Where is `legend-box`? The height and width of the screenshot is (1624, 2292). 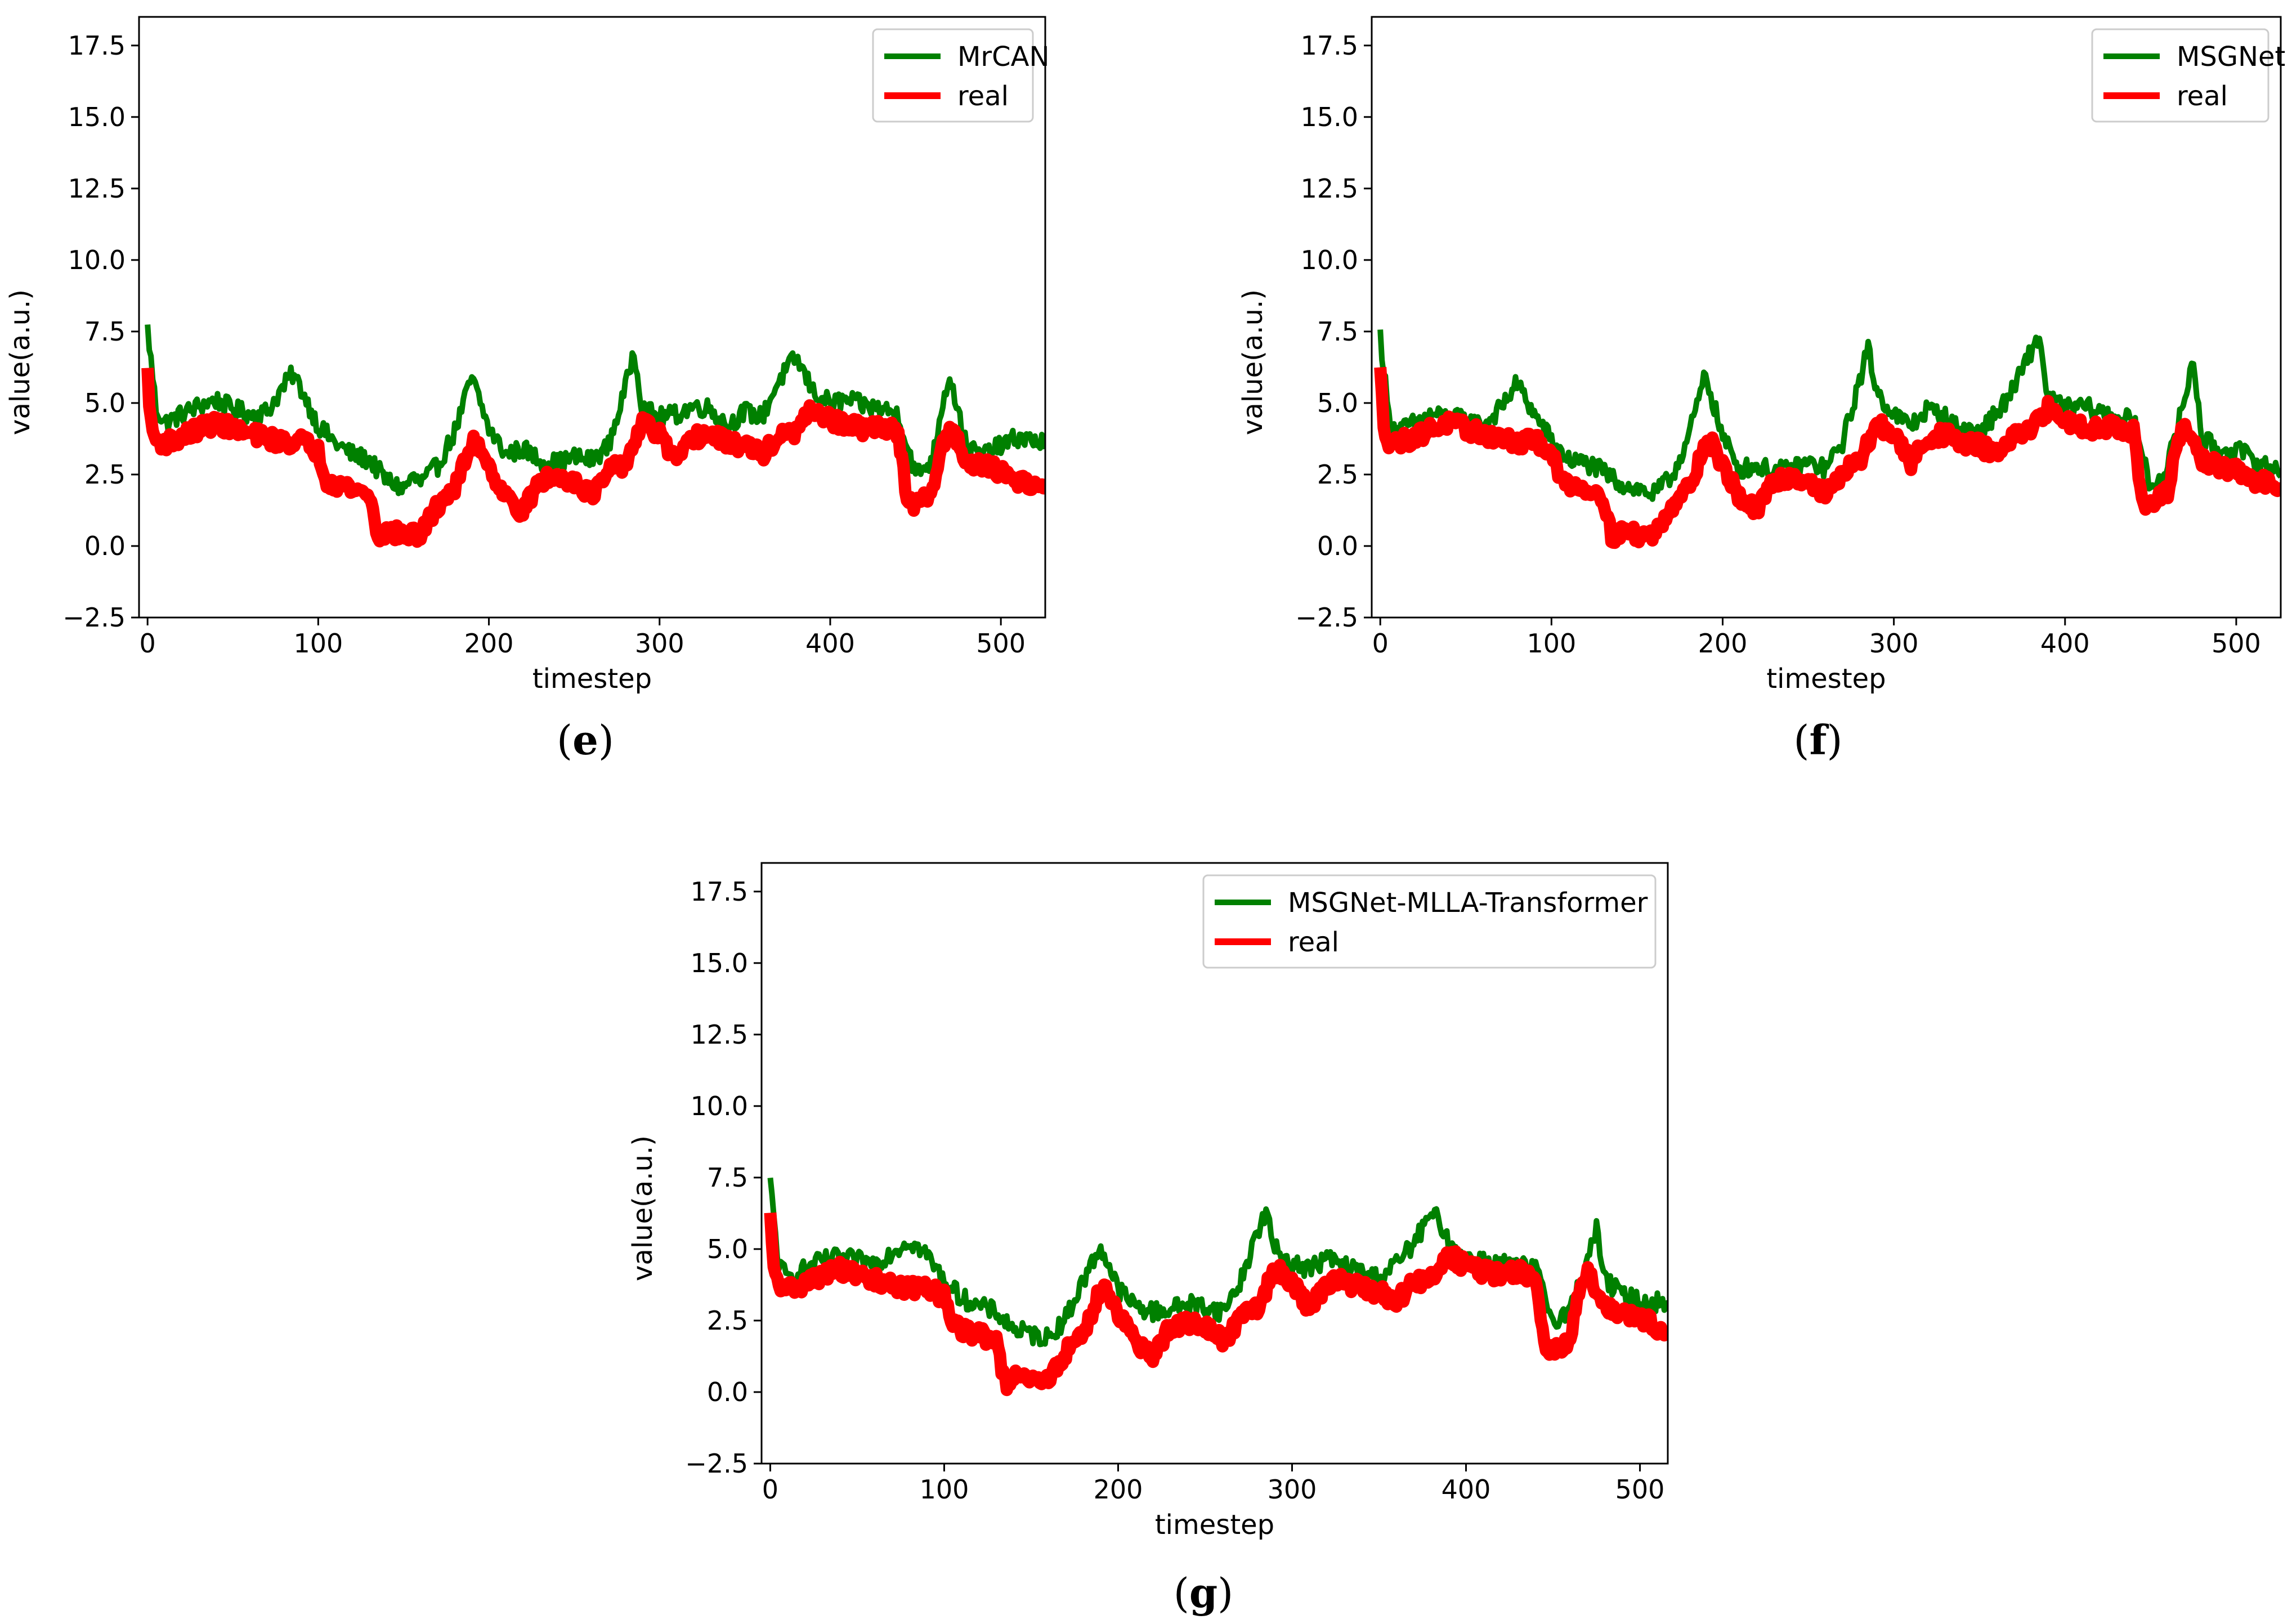 legend-box is located at coordinates (1429, 921).